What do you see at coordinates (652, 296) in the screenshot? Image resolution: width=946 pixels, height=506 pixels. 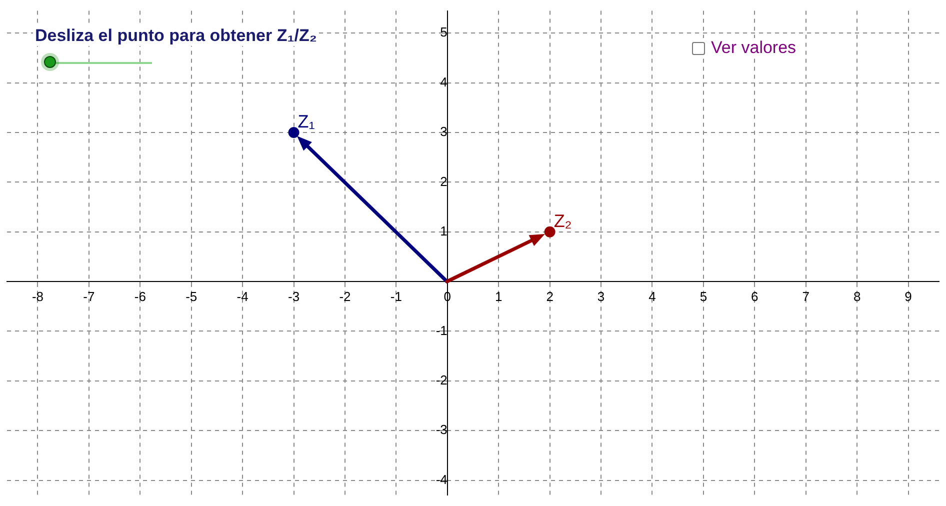 I see `x-tick-label: 4` at bounding box center [652, 296].